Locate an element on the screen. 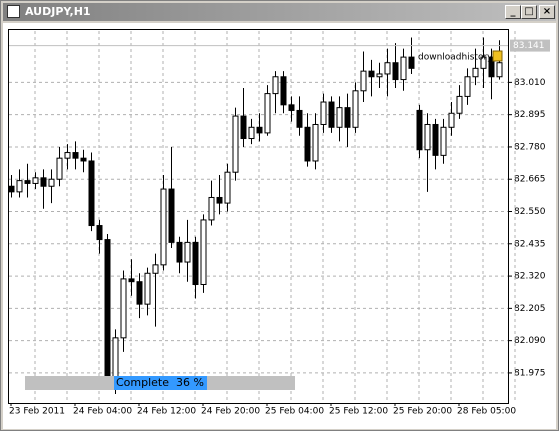 This screenshot has height=431, width=559. current-price-box is located at coordinates (530, 45).